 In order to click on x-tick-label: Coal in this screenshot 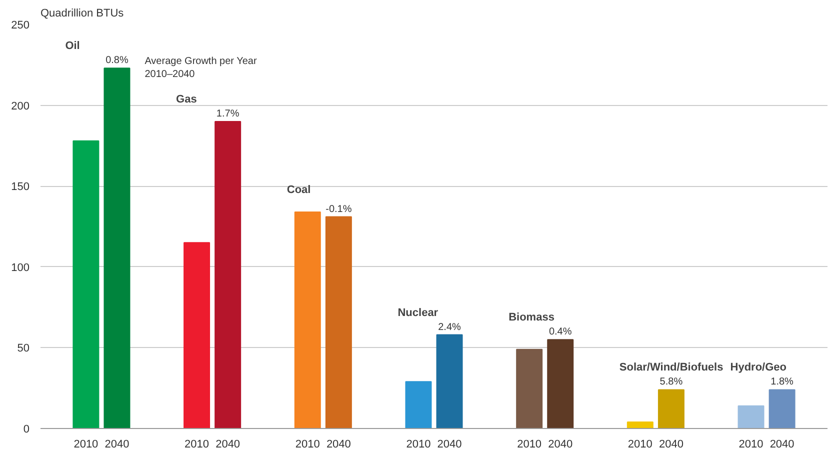, I will do `click(298, 190)`.